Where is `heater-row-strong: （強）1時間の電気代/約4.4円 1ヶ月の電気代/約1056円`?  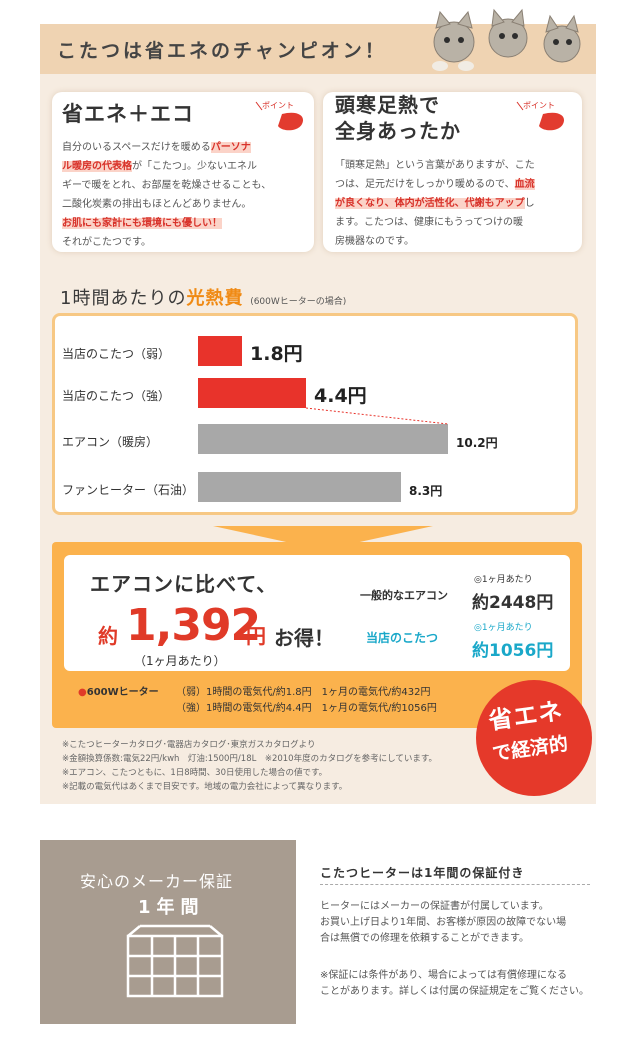 heater-row-strong: （強）1時間の電気代/約4.4円 1ヶ月の電気代/約1056円 is located at coordinates (306, 708).